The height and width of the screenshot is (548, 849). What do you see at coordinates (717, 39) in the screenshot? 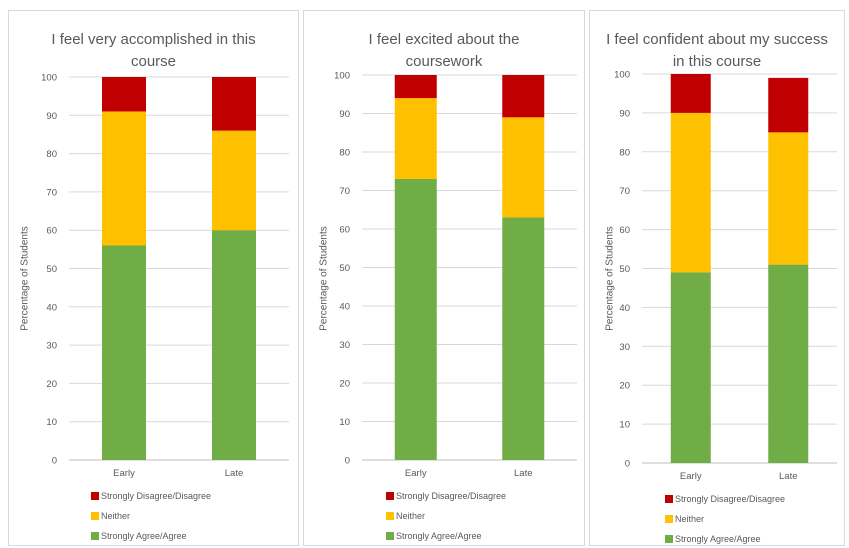
I see `chart-title-line: I feel confident about my success` at bounding box center [717, 39].